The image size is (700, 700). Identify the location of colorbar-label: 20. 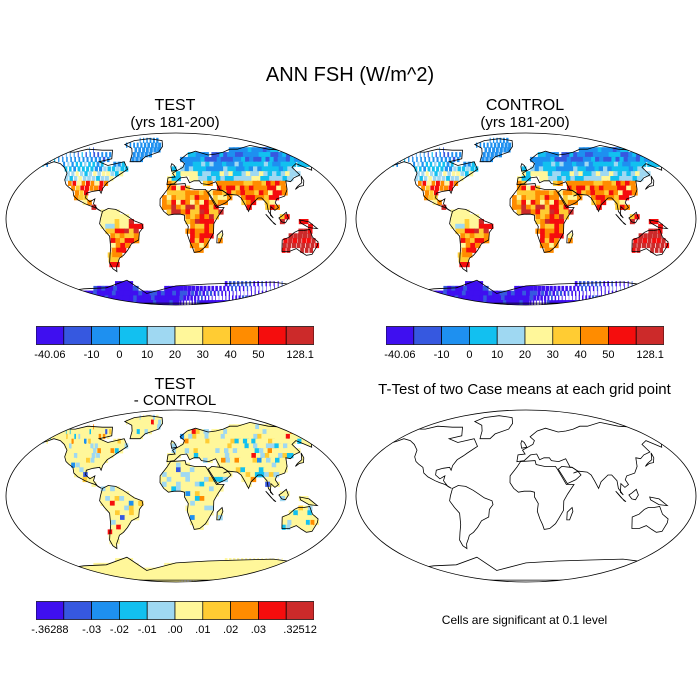
(175, 355).